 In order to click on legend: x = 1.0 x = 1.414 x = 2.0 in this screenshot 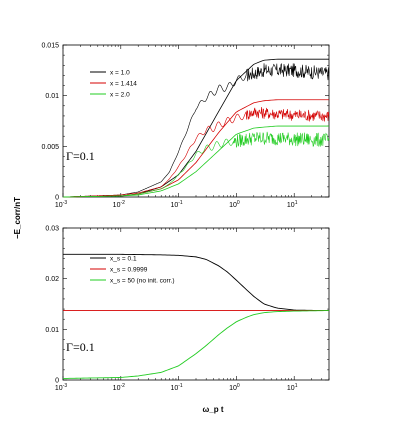, I will do `click(113, 83)`.